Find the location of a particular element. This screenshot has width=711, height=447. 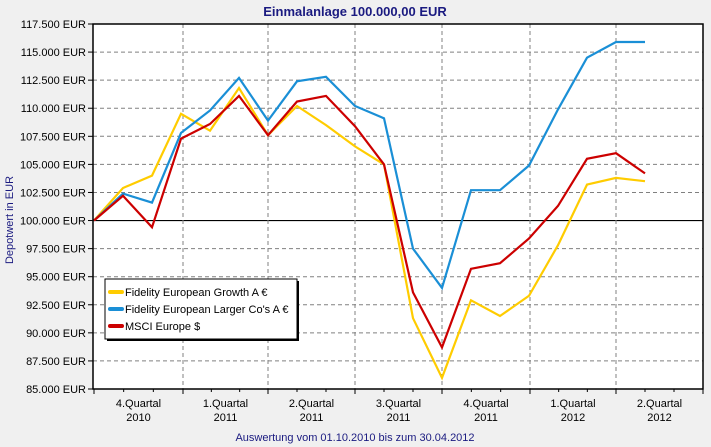

y-tick-label: 90.000 EUR is located at coordinates (56, 334).